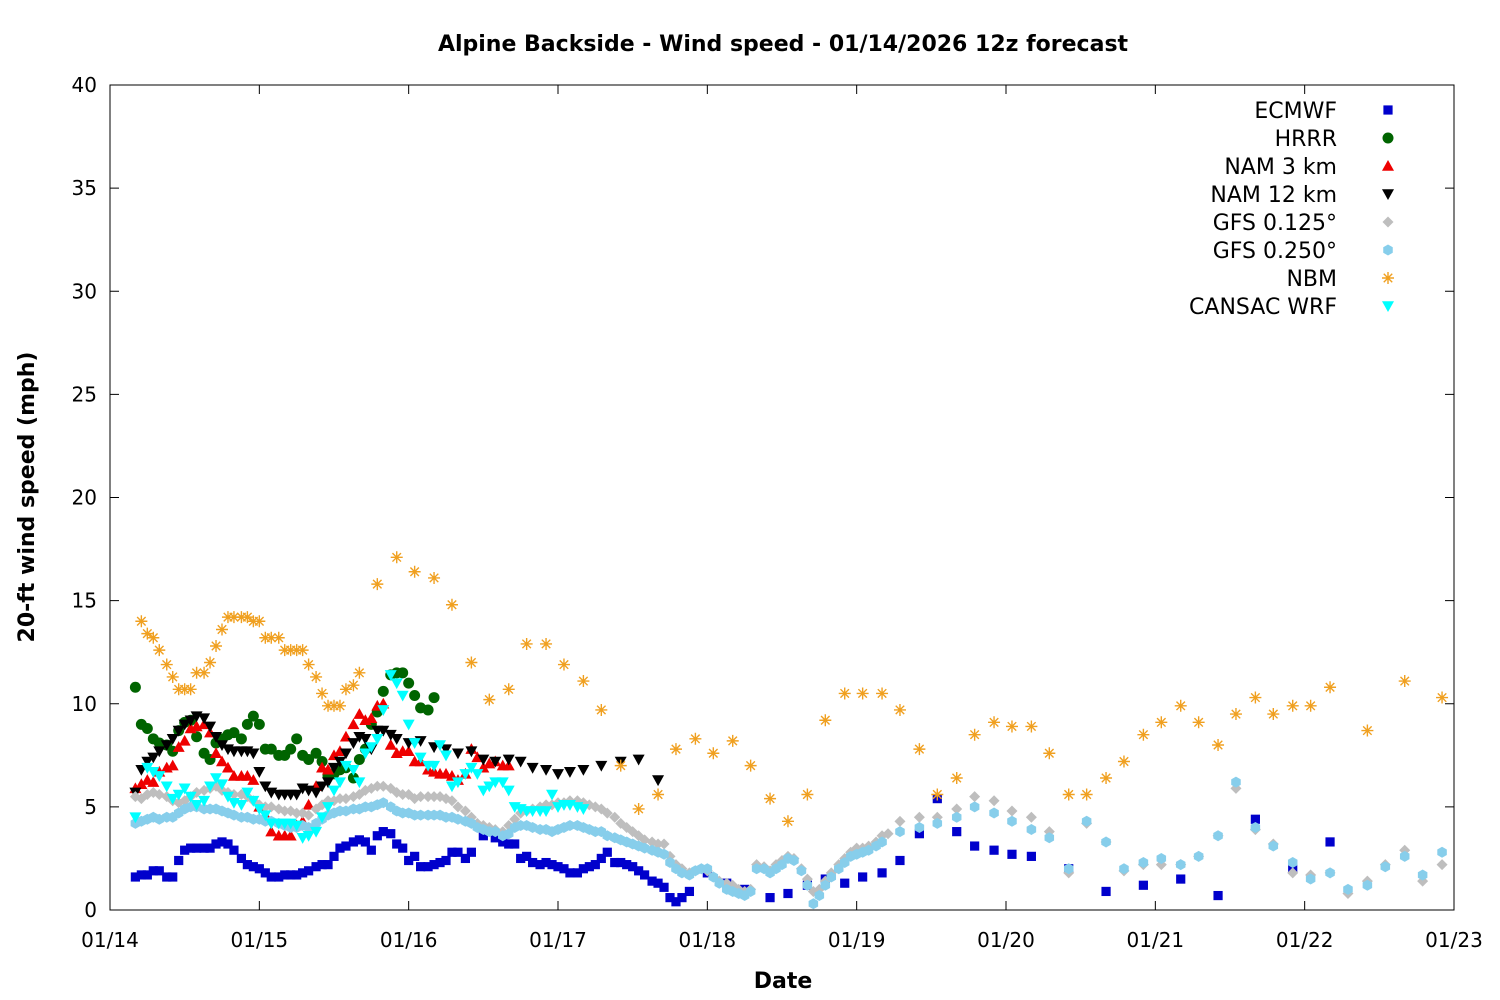 The height and width of the screenshot is (1000, 1500). Describe the element at coordinates (84, 188) in the screenshot. I see `y-tick-label: 35` at that location.